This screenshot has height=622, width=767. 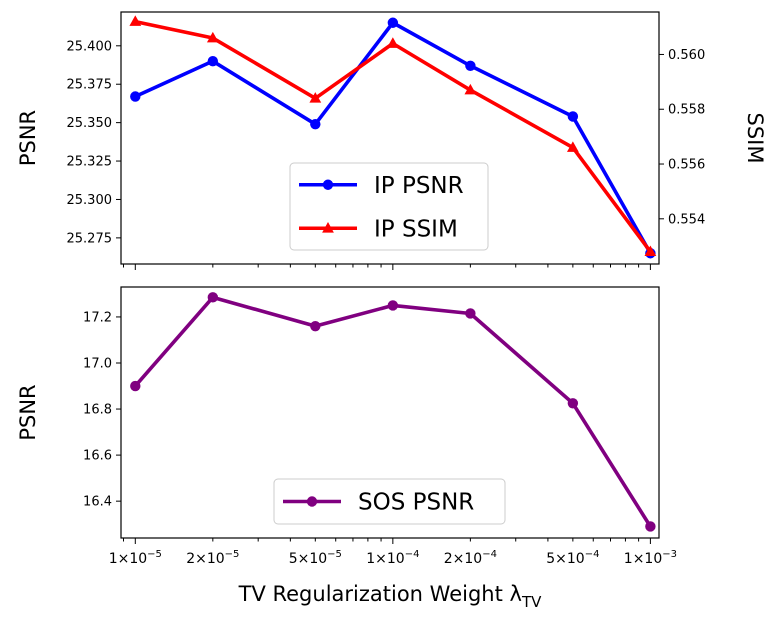 I want to click on y-tick-label: 25.350, so click(x=90, y=123).